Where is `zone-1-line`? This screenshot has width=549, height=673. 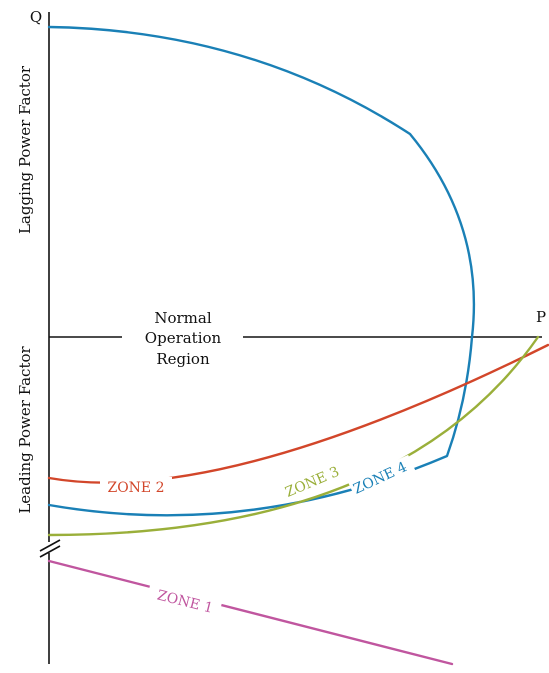
zone-1-line is located at coordinates (250, 612).